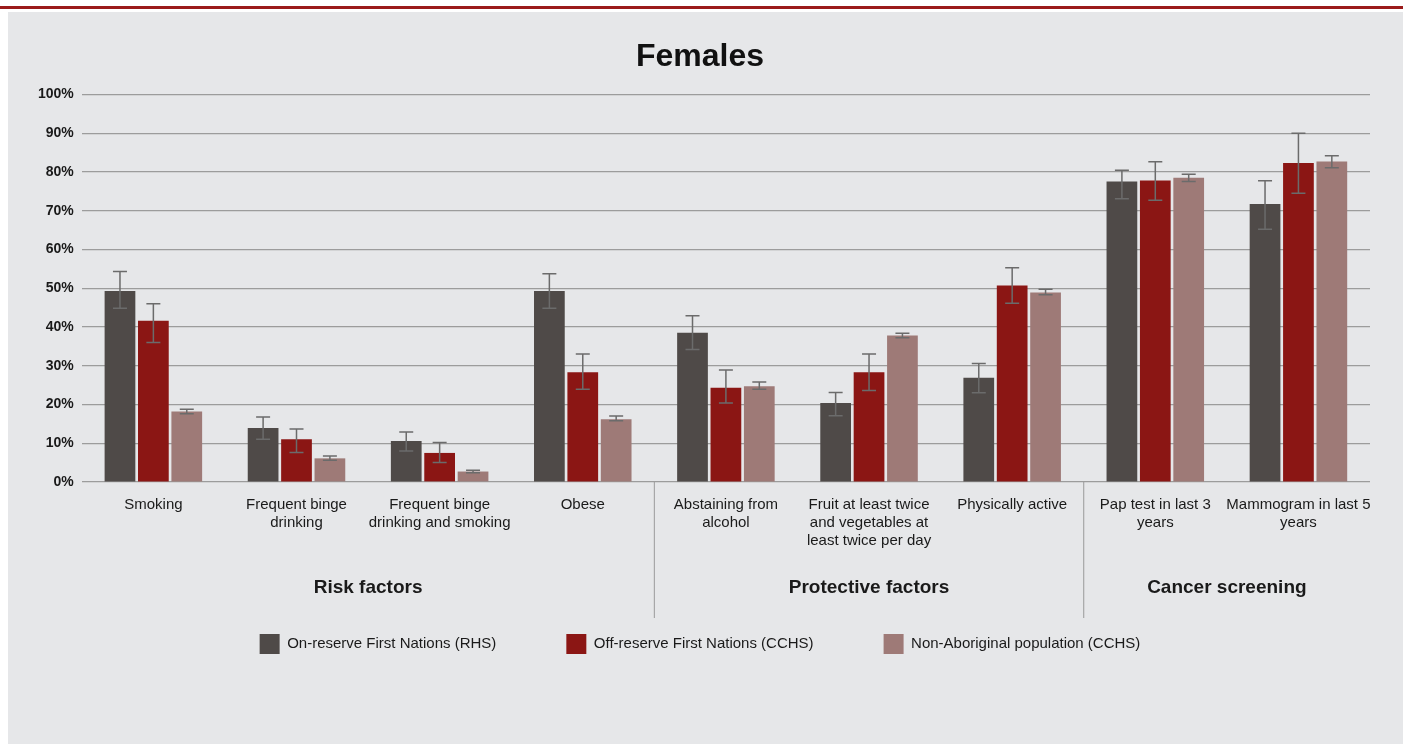 Image resolution: width=1403 pixels, height=744 pixels. I want to click on x-tick-label: Frequent binge drinking, so click(296, 513).